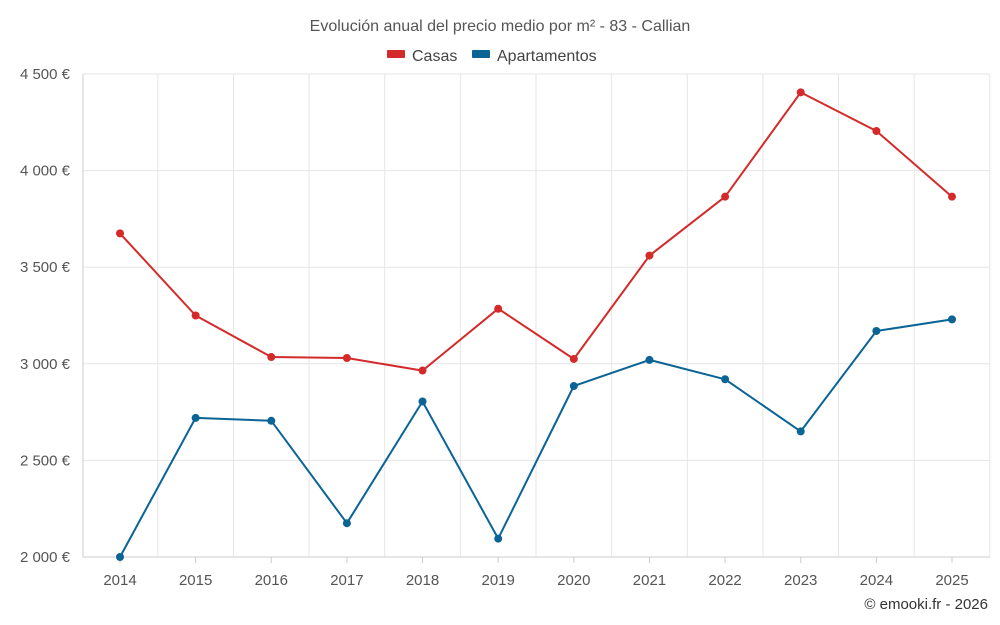  What do you see at coordinates (422, 580) in the screenshot?
I see `x-tick-label: 2018` at bounding box center [422, 580].